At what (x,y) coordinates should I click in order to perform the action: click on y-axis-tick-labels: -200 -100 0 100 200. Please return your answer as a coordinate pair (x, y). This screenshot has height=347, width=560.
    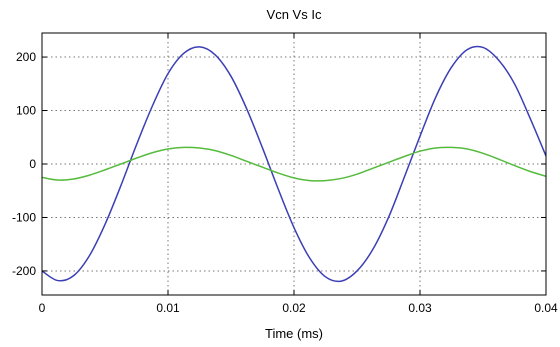
    Looking at the image, I should click on (24, 164).